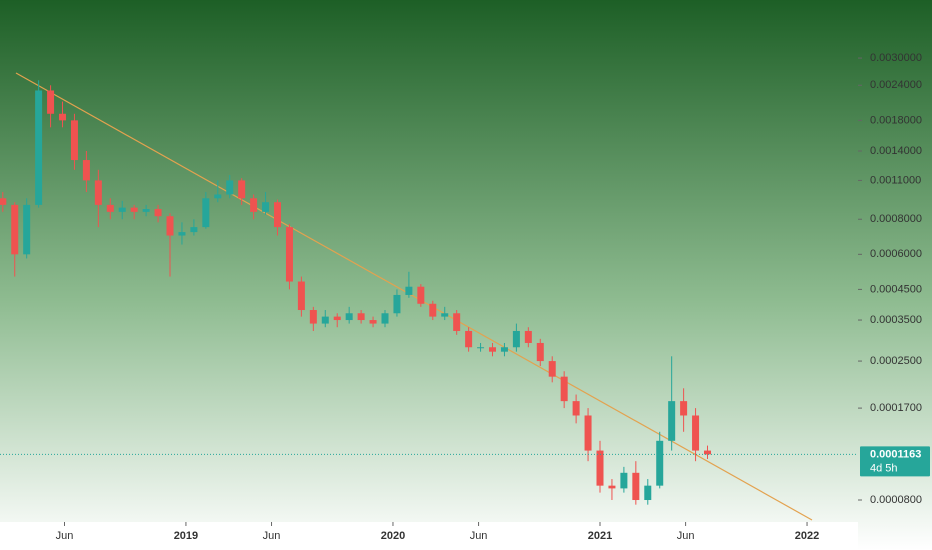 This screenshot has width=932, height=550. What do you see at coordinates (896, 408) in the screenshot?
I see `y-tick-label: 0.0001700` at bounding box center [896, 408].